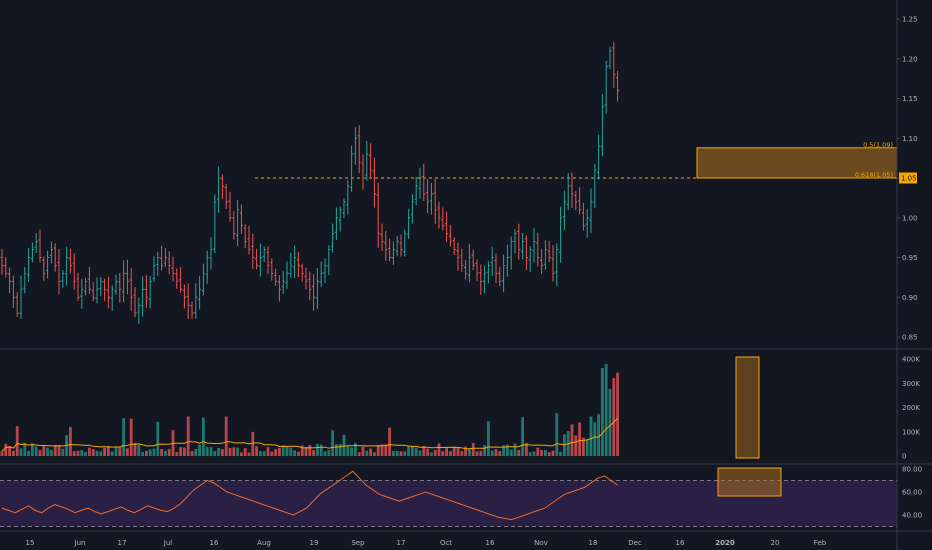 The width and height of the screenshot is (932, 550). Describe the element at coordinates (30, 543) in the screenshot. I see `time-tick-label: 15` at that location.